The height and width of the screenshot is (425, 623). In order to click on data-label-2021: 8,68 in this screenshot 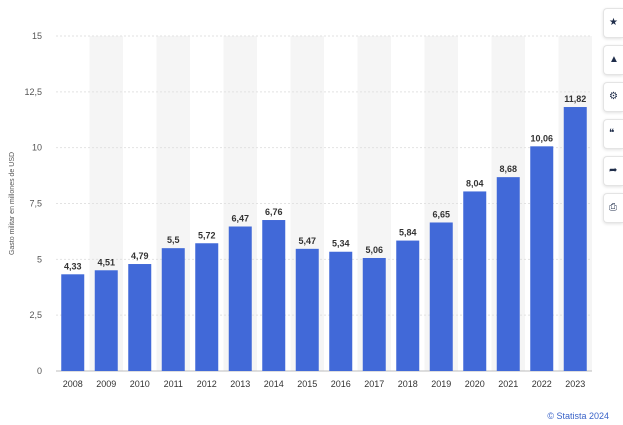, I will do `click(508, 169)`.